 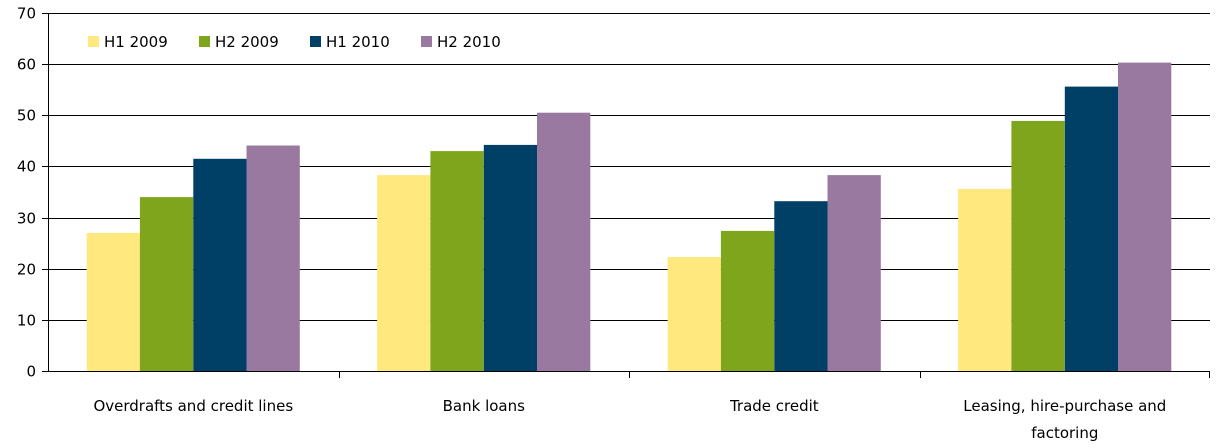 What do you see at coordinates (193, 406) in the screenshot?
I see `x-tick-label: Overdrafts and credit lines` at bounding box center [193, 406].